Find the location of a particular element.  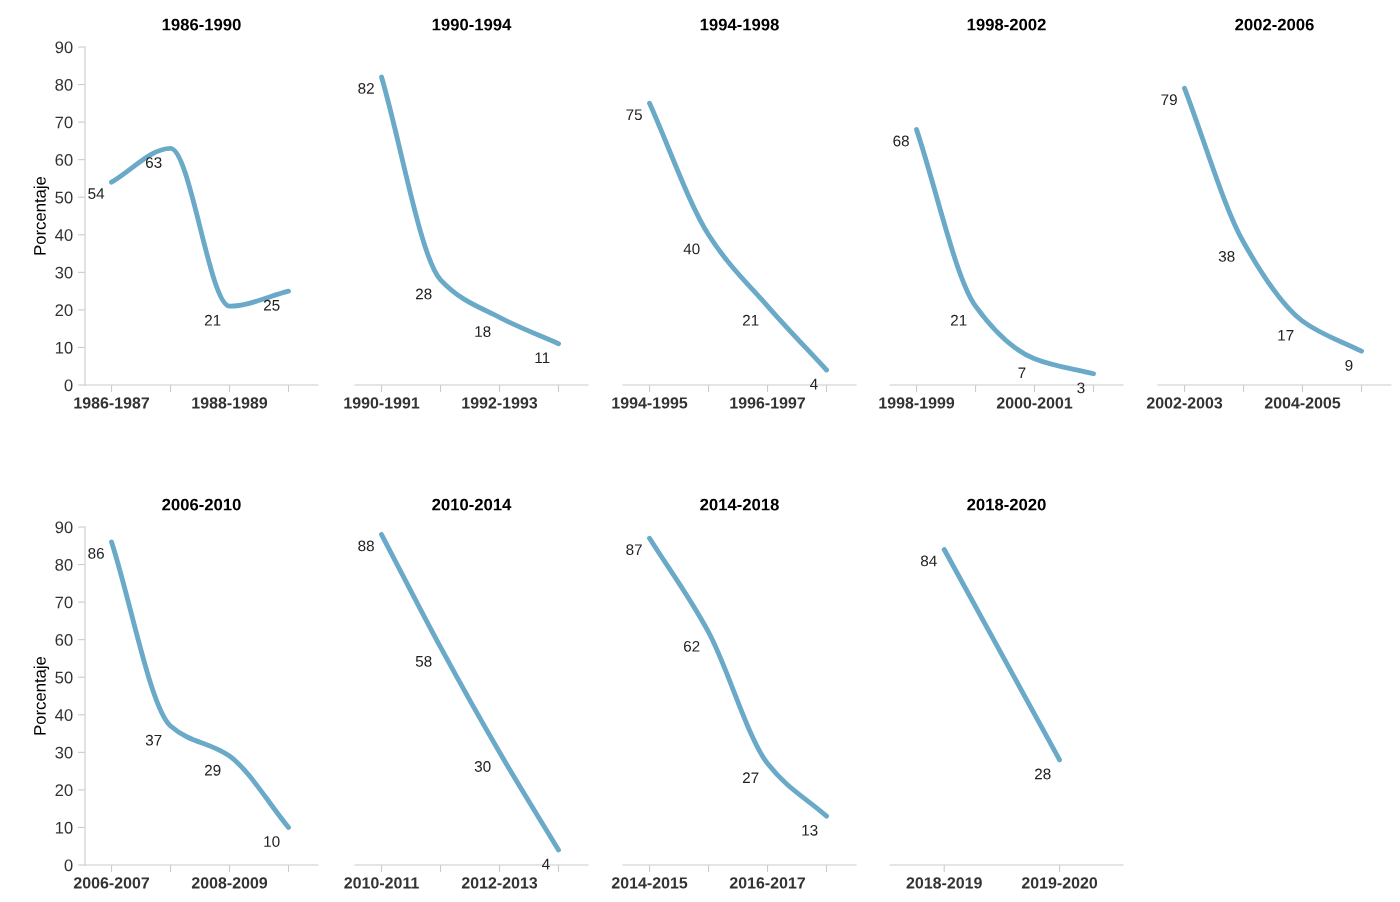

data-label: 13 is located at coordinates (810, 830).